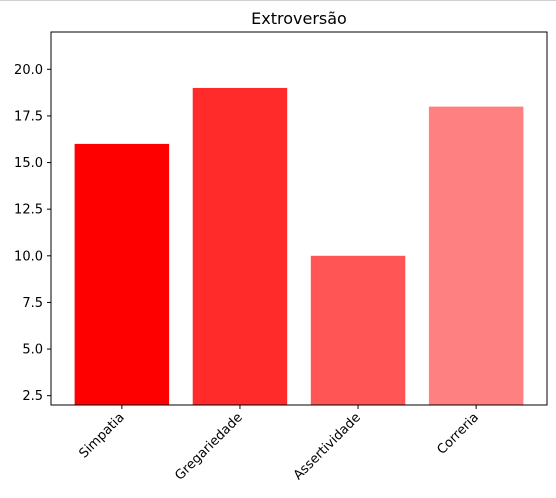 This screenshot has height=498, width=556. Describe the element at coordinates (327, 446) in the screenshot. I see `x-tick-label: Assertividade` at that location.